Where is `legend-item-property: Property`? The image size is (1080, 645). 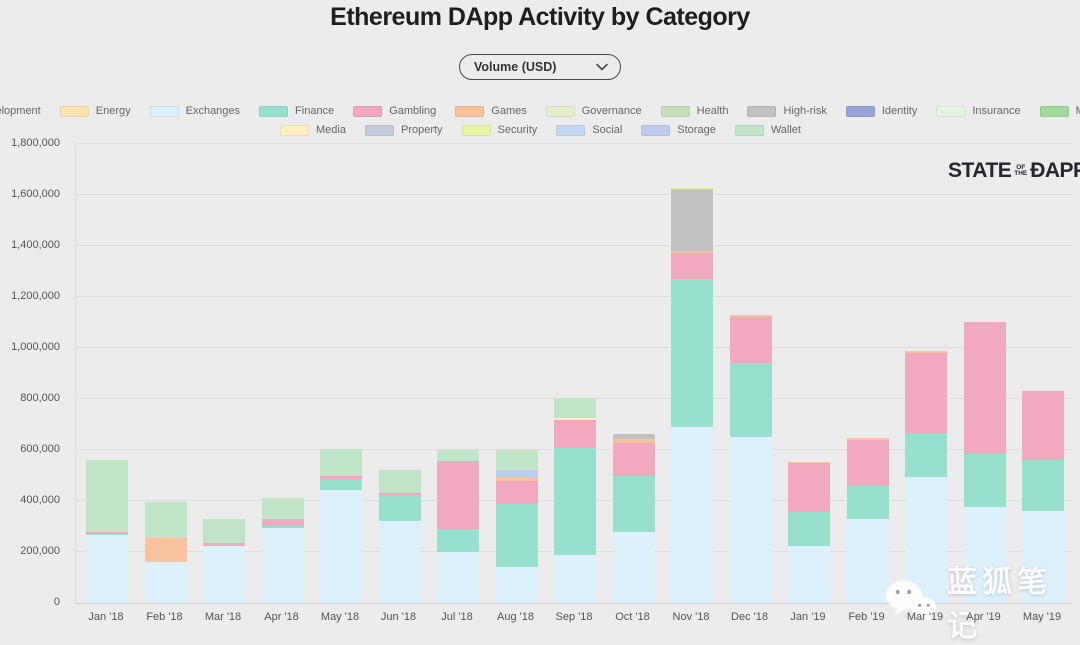 legend-item-property: Property is located at coordinates (403, 130).